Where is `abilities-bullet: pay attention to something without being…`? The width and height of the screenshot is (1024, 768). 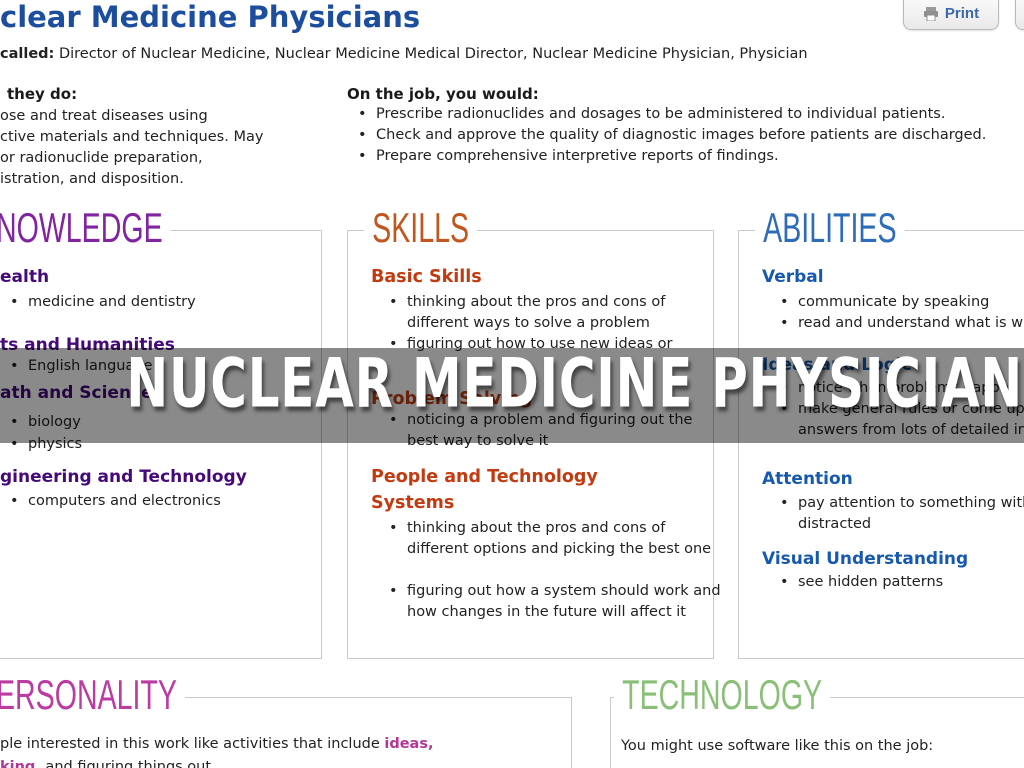
abilities-bullet: pay attention to something without being… is located at coordinates (899, 514).